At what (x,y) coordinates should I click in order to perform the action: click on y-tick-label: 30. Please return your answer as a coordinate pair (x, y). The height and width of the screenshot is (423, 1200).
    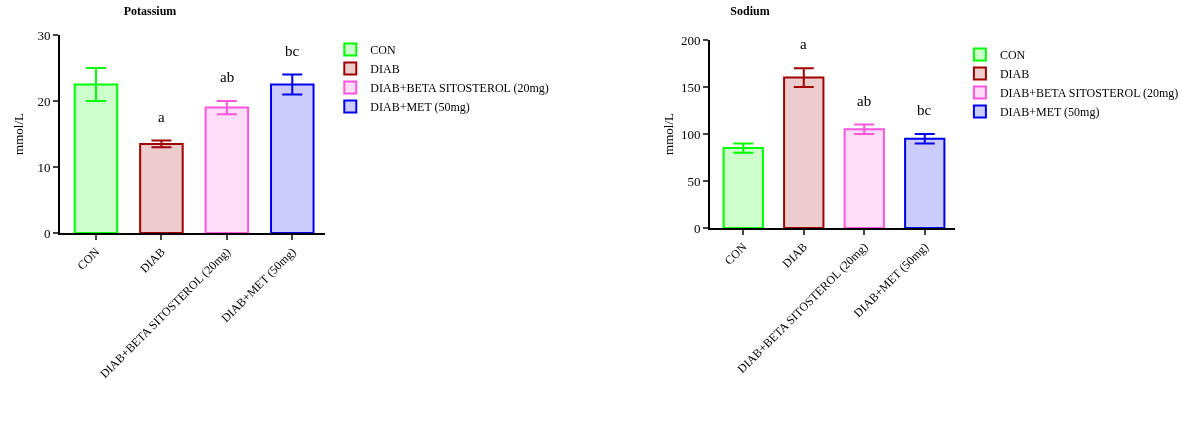
    Looking at the image, I should click on (44, 35).